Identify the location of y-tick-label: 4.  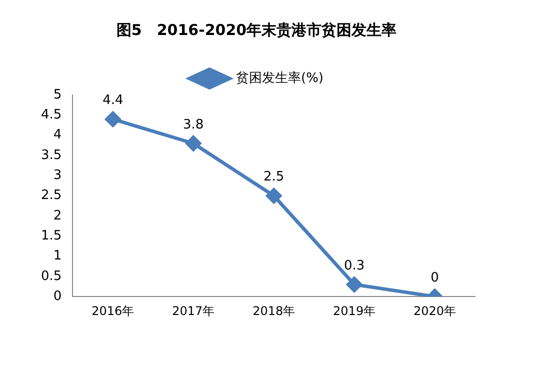
(57, 135).